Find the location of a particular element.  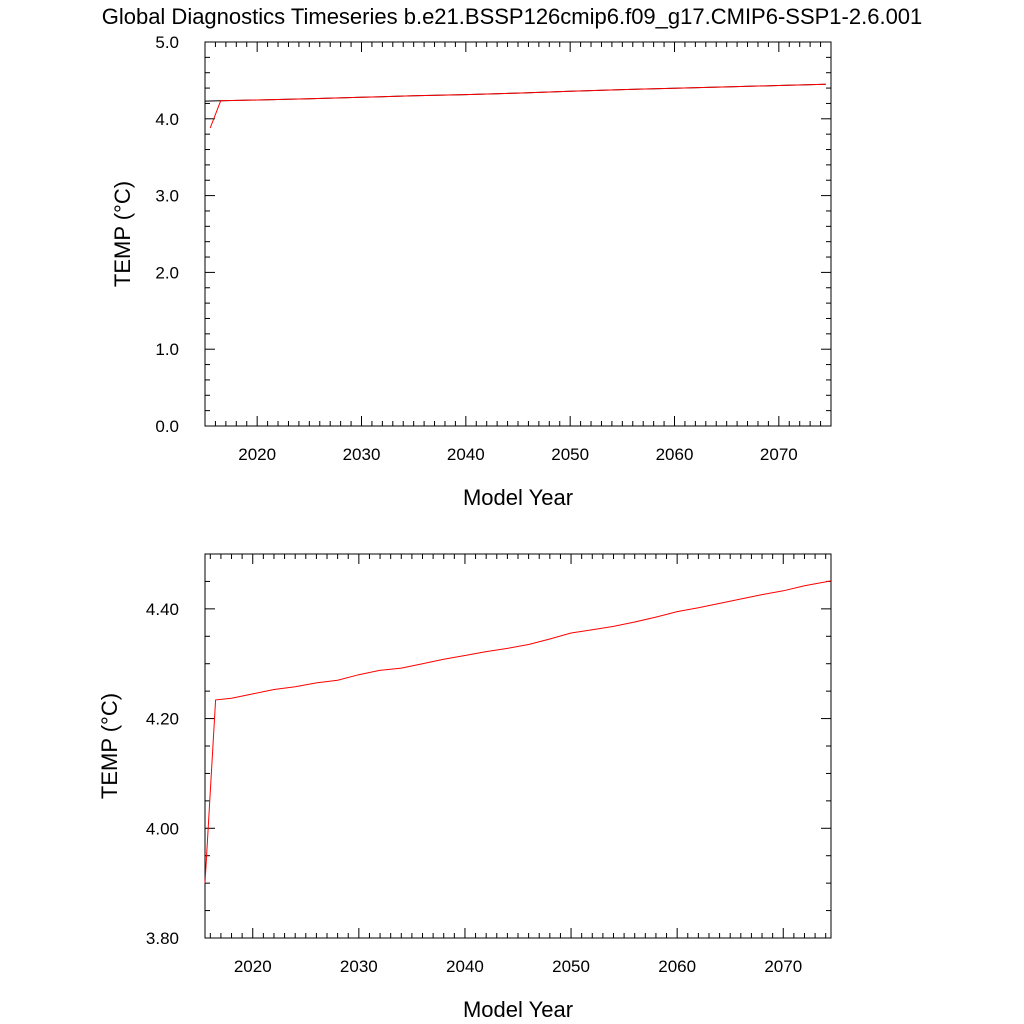

bottom-y-tick-label: 3.80 is located at coordinates (162, 938).